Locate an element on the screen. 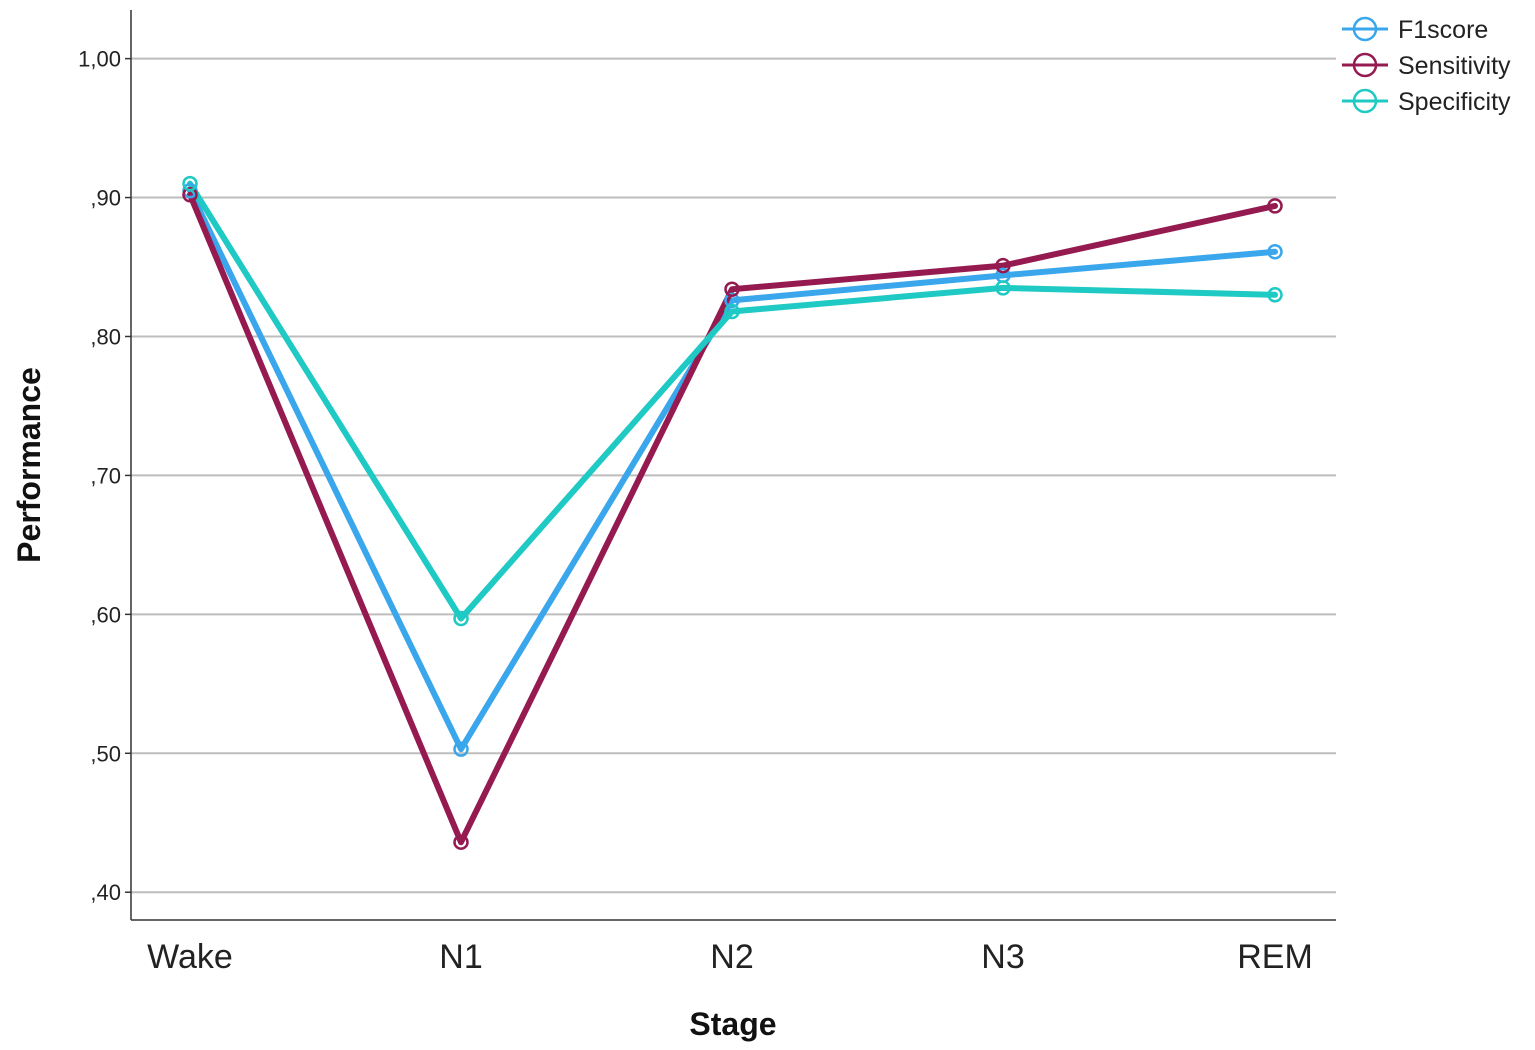  x-tick-label: REM is located at coordinates (1275, 957).